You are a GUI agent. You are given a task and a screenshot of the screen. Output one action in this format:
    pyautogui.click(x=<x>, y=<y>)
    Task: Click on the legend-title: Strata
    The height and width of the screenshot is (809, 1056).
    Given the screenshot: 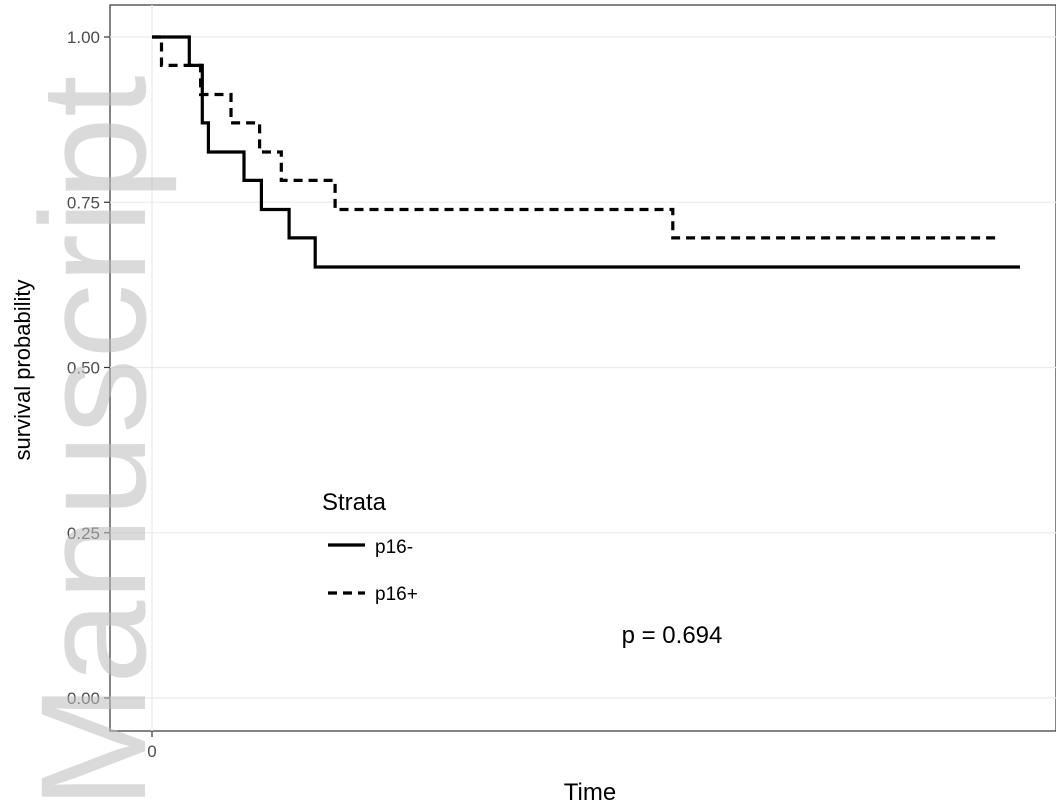 What is the action you would take?
    pyautogui.click(x=354, y=502)
    